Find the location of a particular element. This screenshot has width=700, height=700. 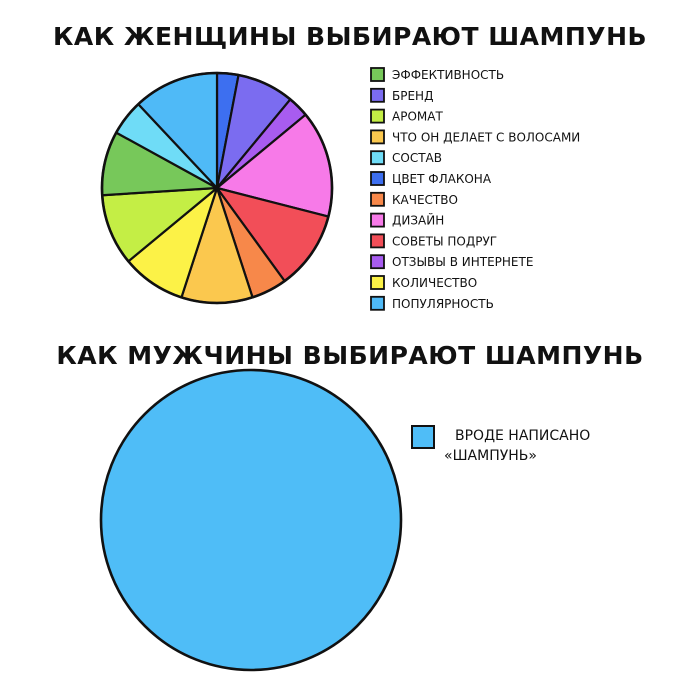

pie-outline is located at coordinates (217, 188).